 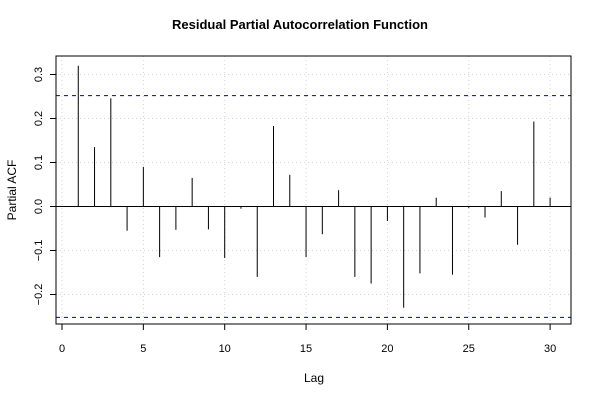 I want to click on y-tick-label: 0.2, so click(x=39, y=118).